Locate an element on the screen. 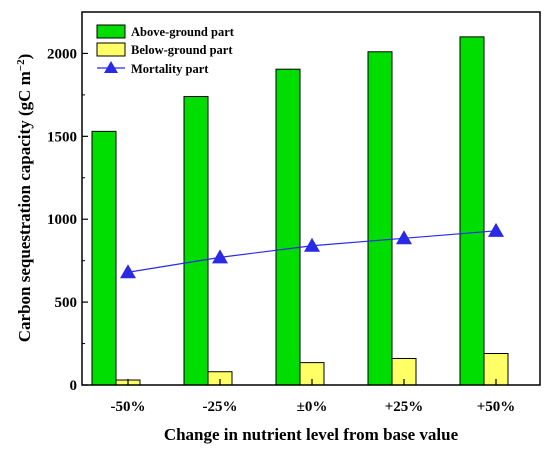 The height and width of the screenshot is (450, 550). y-axis: 0 500 1000 1500 2000 is located at coordinates (67, 202).